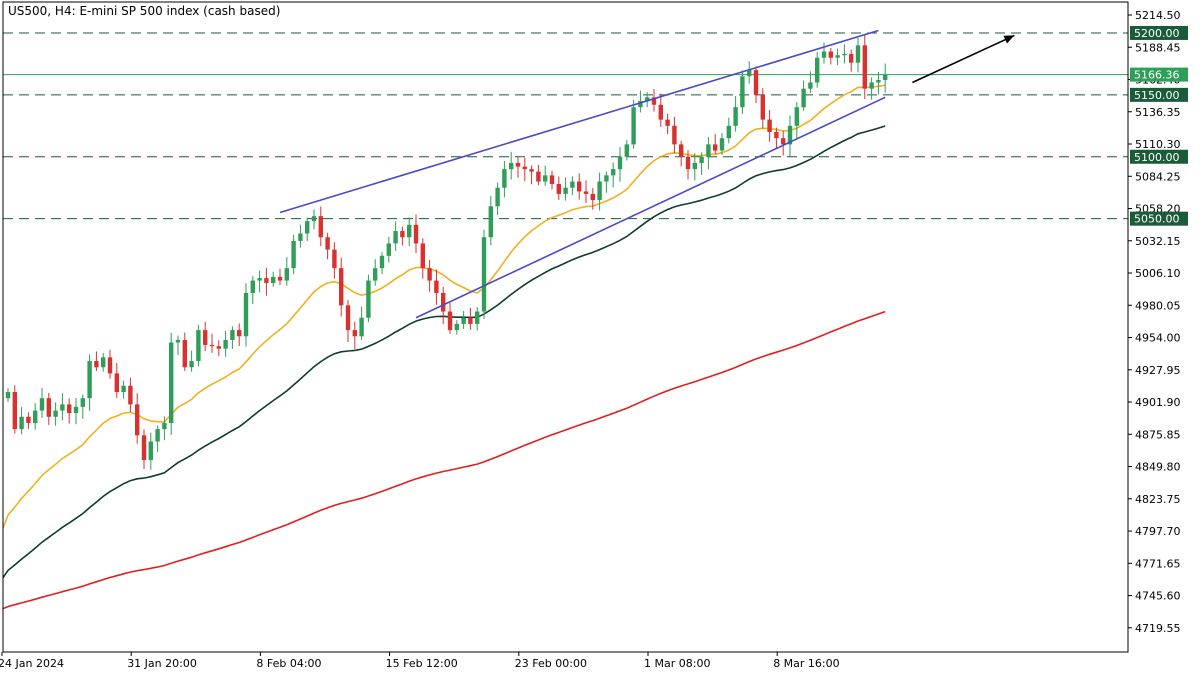 The height and width of the screenshot is (680, 1200). I want to click on y-tick-label: 5188.45, so click(1158, 47).